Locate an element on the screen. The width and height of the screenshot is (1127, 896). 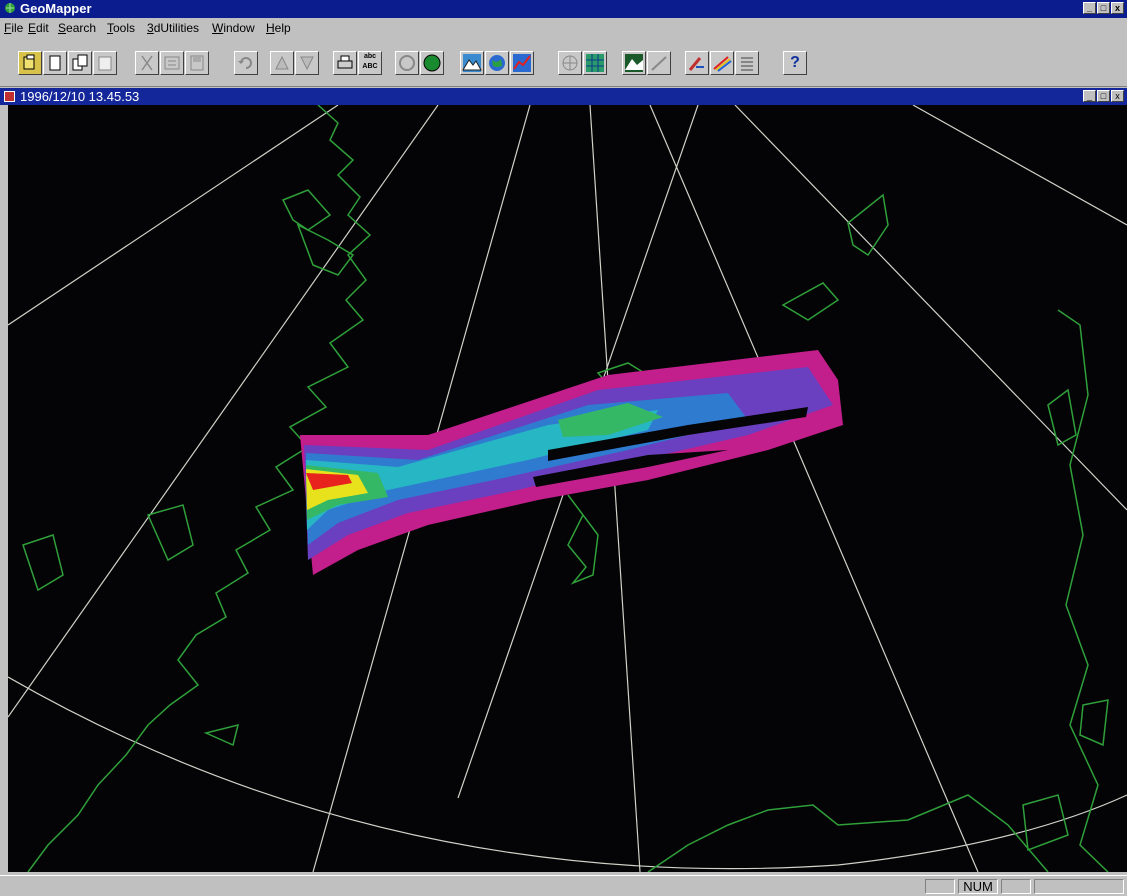
cut-button is located at coordinates (147, 63).